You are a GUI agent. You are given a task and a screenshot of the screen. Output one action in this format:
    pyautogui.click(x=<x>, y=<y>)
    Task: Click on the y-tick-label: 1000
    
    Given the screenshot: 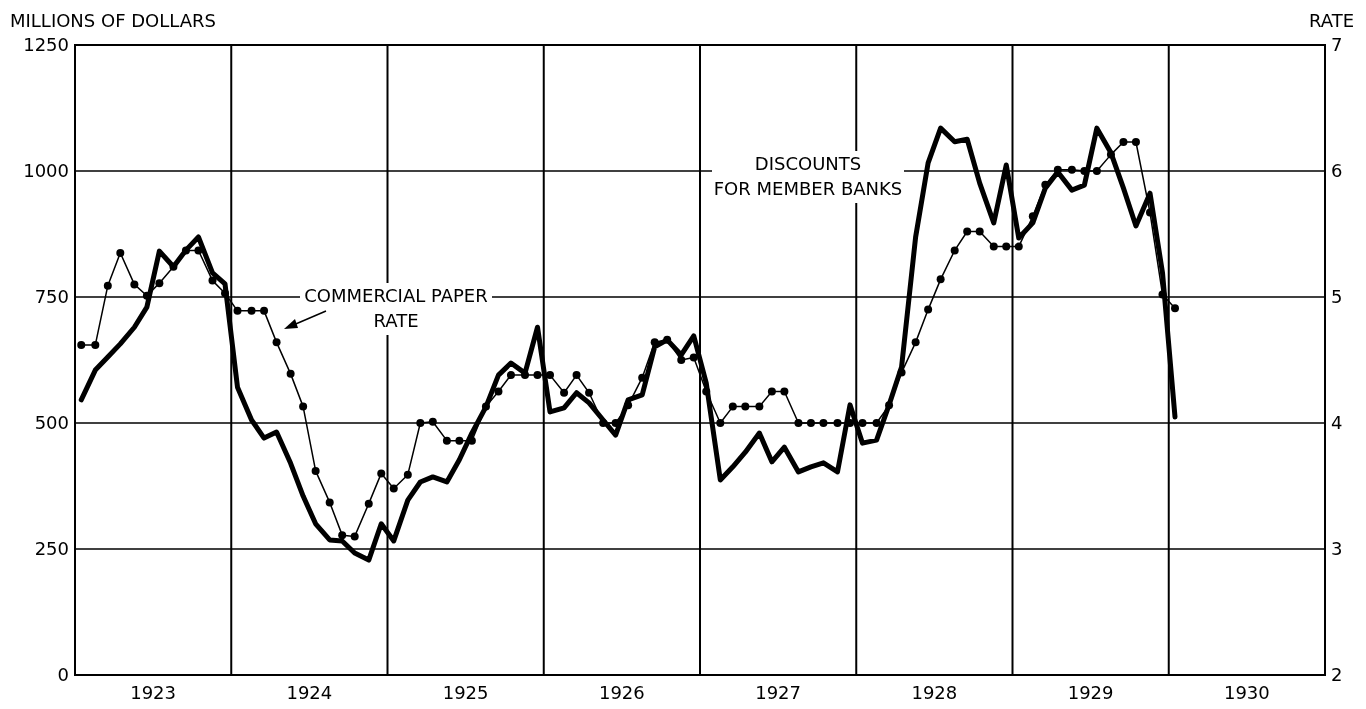 What is the action you would take?
    pyautogui.click(x=46, y=170)
    